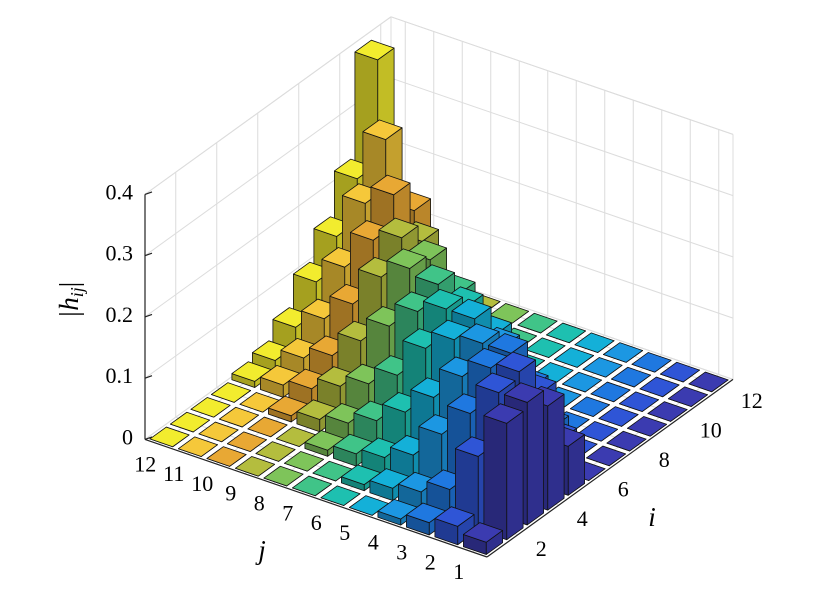 The height and width of the screenshot is (602, 813). Describe the element at coordinates (623, 489) in the screenshot. I see `x-tick-label: 6` at that location.